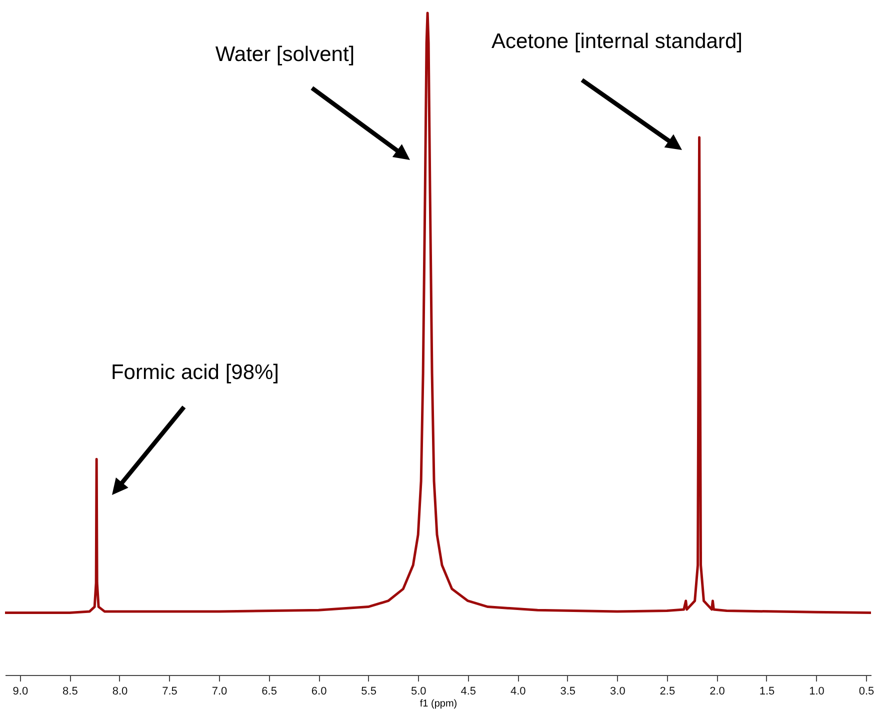 The height and width of the screenshot is (713, 876). I want to click on x-tick-label: 1.5, so click(767, 692).